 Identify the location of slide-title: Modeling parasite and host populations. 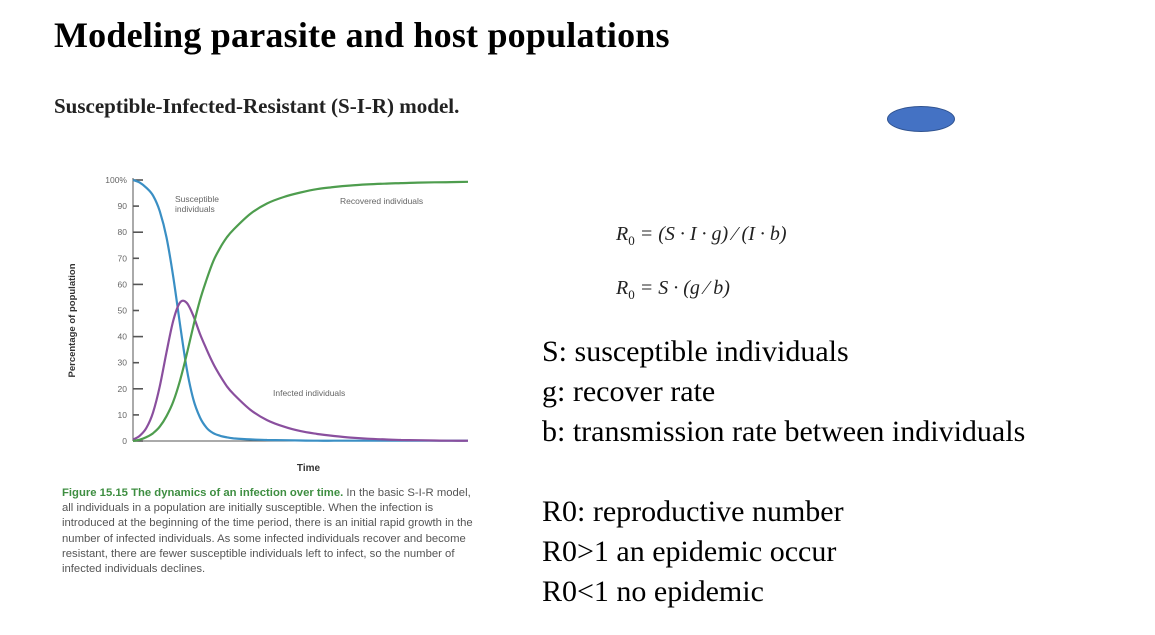
(362, 35).